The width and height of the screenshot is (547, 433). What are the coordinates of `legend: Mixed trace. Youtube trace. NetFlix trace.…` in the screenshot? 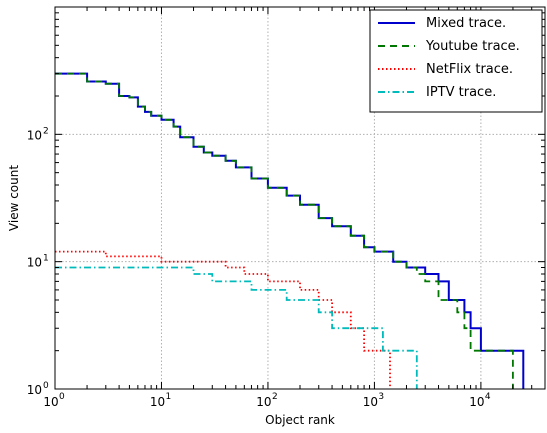 It's located at (456, 61).